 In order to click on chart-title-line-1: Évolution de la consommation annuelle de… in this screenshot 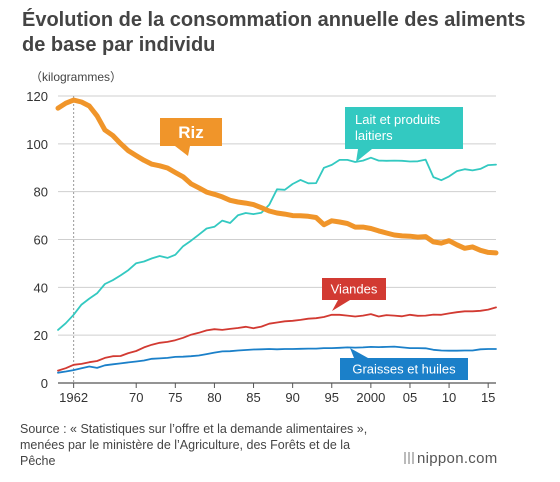, I will do `click(274, 20)`.